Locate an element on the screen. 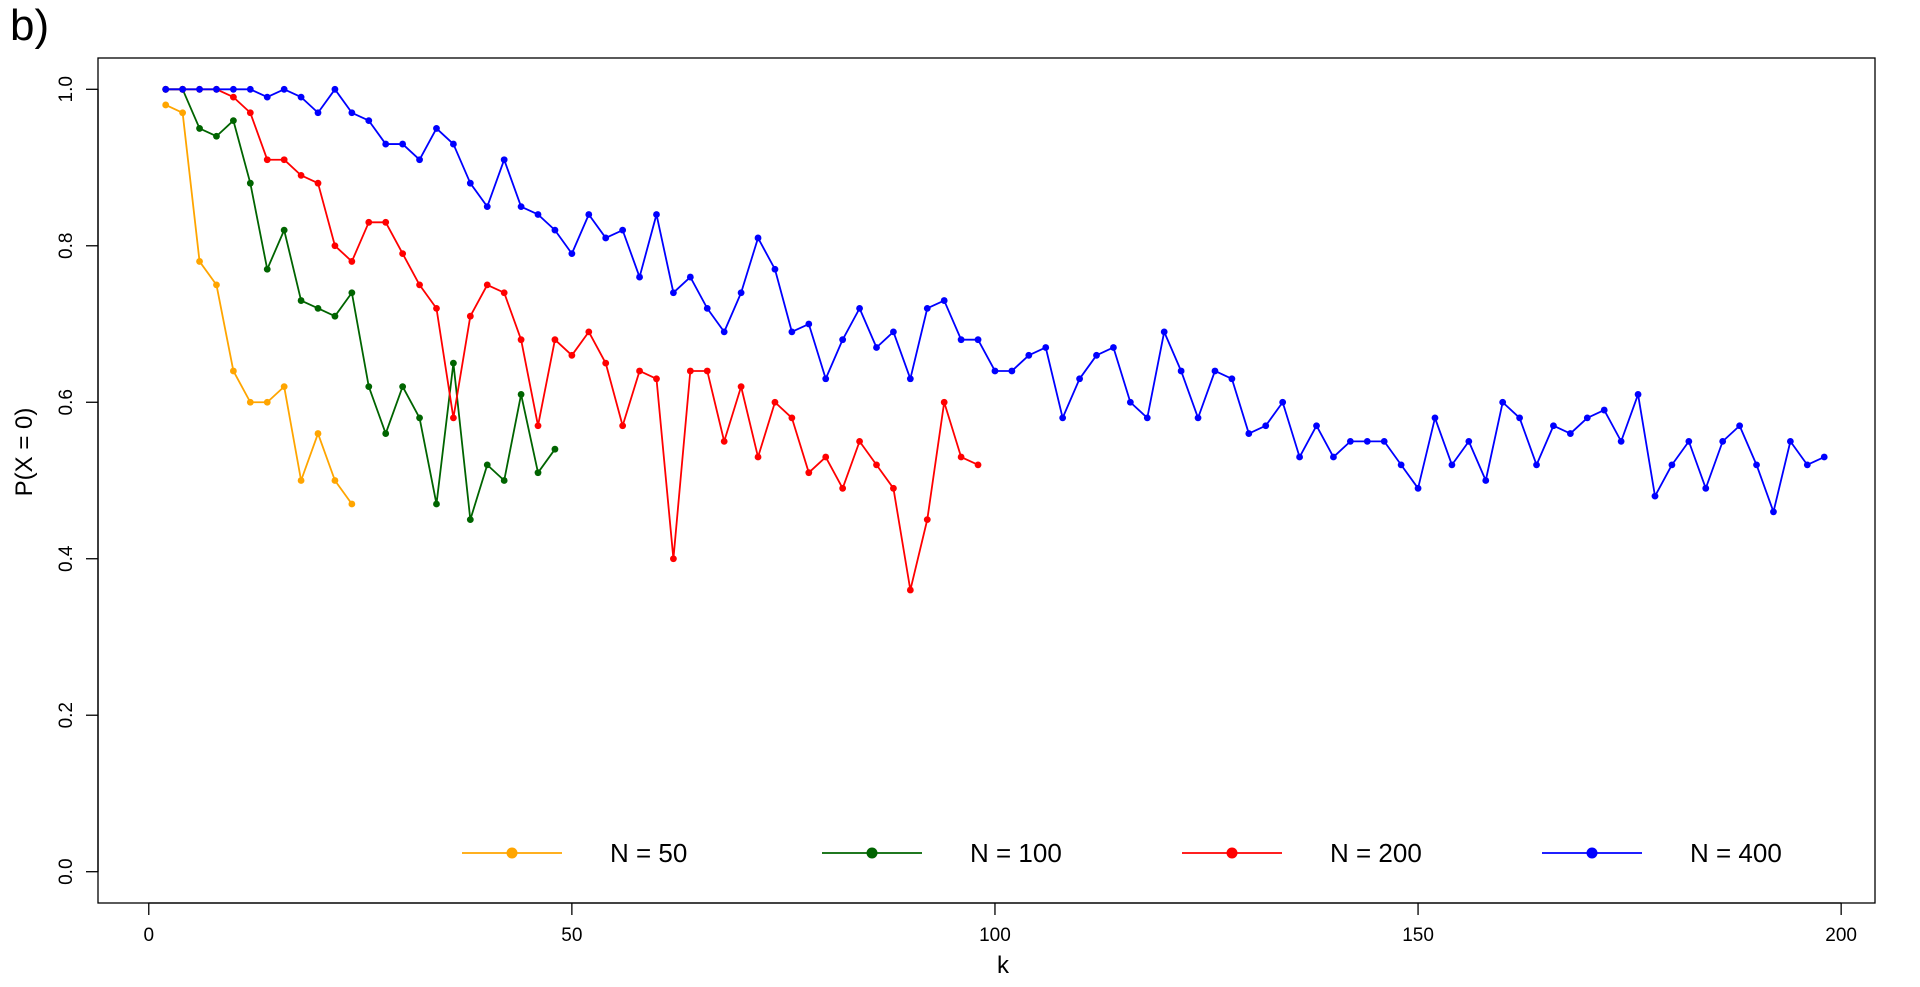  legend-marker is located at coordinates (1592, 853).